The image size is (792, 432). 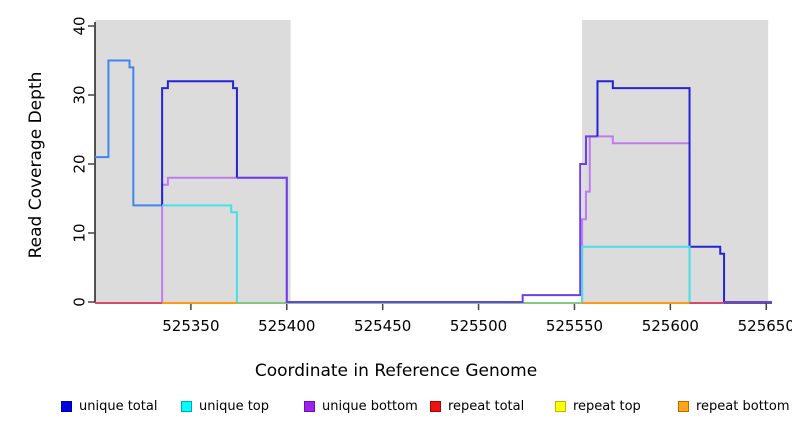 What do you see at coordinates (118, 406) in the screenshot?
I see `legend-label: unique total` at bounding box center [118, 406].